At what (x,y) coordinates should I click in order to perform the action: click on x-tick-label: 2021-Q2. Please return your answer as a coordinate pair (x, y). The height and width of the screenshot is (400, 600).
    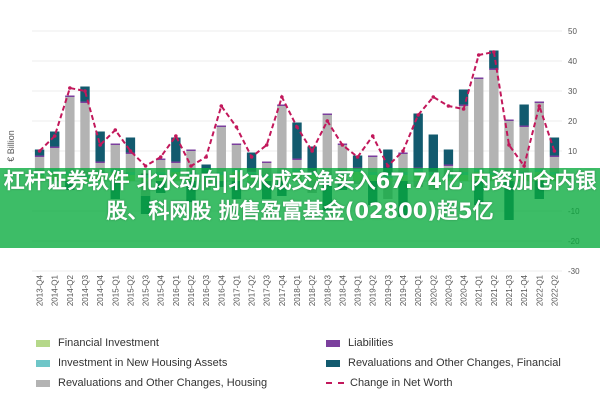
    Looking at the image, I should click on (494, 290).